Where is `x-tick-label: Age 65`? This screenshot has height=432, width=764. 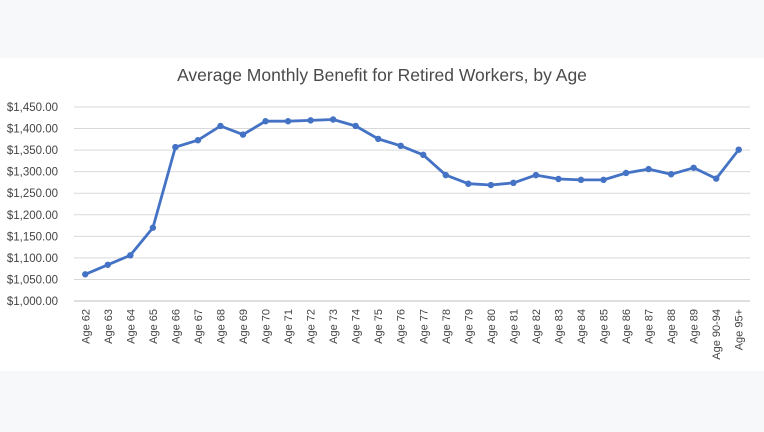
x-tick-label: Age 65 is located at coordinates (154, 326).